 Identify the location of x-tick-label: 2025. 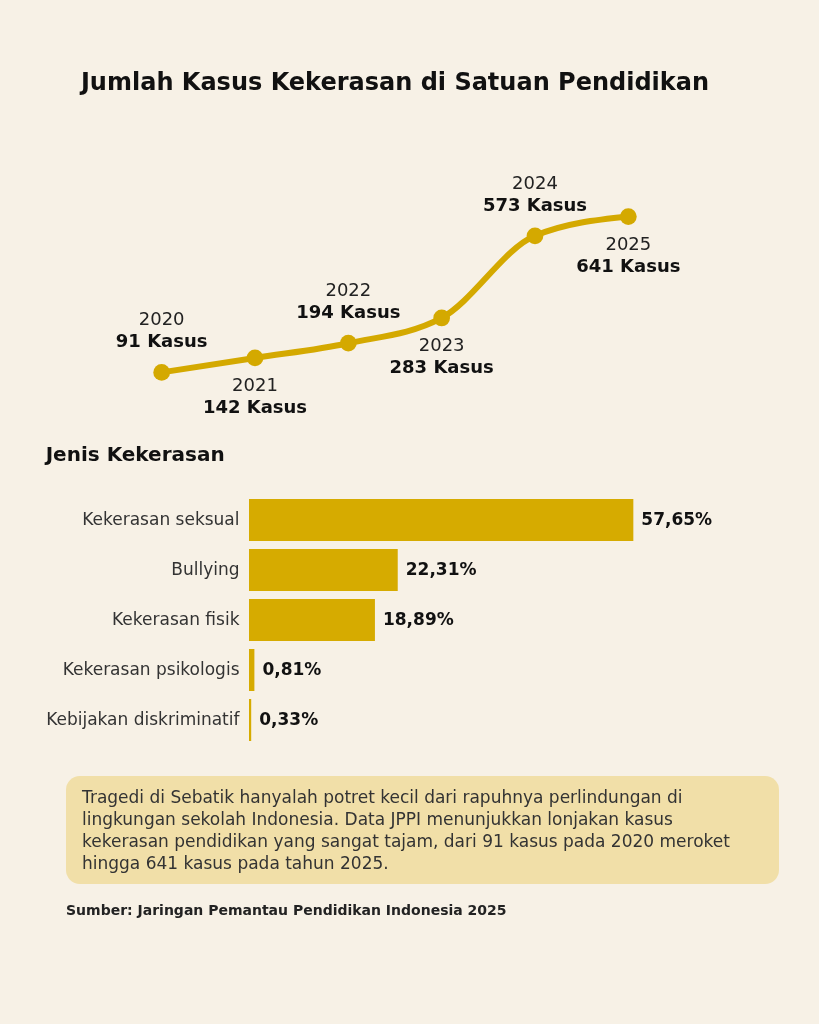
(628, 243).